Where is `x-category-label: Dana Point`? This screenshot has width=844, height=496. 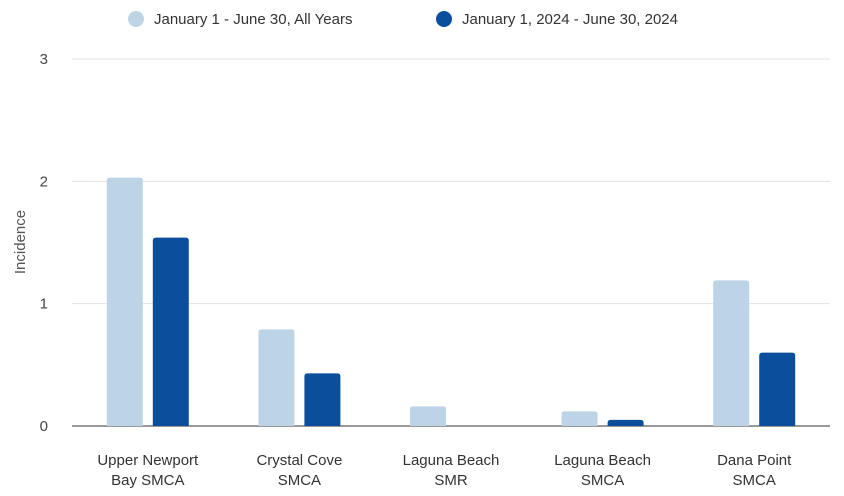
x-category-label: Dana Point is located at coordinates (754, 460).